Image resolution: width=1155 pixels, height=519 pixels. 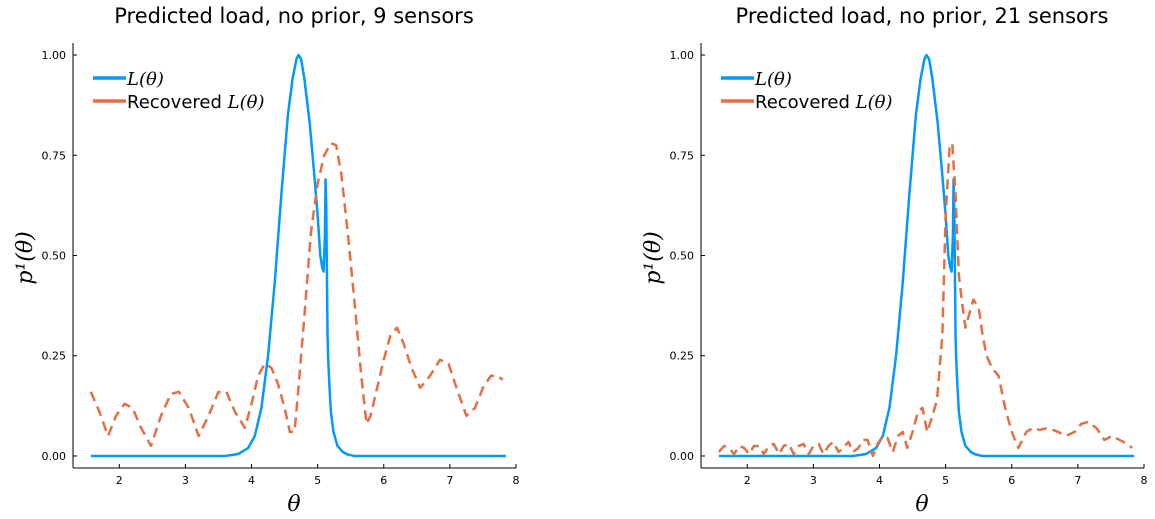 I want to click on chart-title: Predicted load, no prior, 21 sensors, so click(x=922, y=16).